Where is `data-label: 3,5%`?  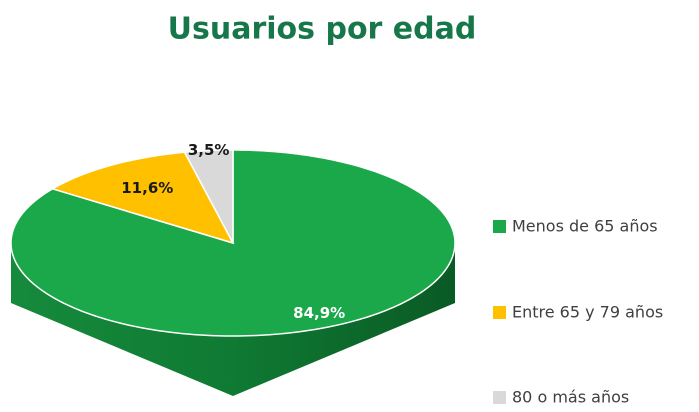 data-label: 3,5% is located at coordinates (209, 150).